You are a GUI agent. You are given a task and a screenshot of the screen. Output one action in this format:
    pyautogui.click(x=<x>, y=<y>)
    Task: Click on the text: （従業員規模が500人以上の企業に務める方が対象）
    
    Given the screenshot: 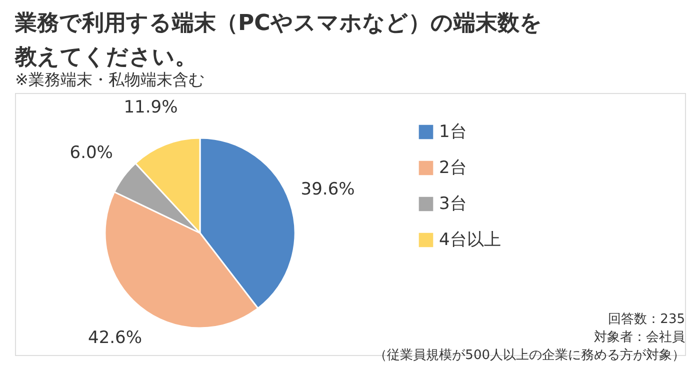 What is the action you would take?
    pyautogui.click(x=529, y=355)
    